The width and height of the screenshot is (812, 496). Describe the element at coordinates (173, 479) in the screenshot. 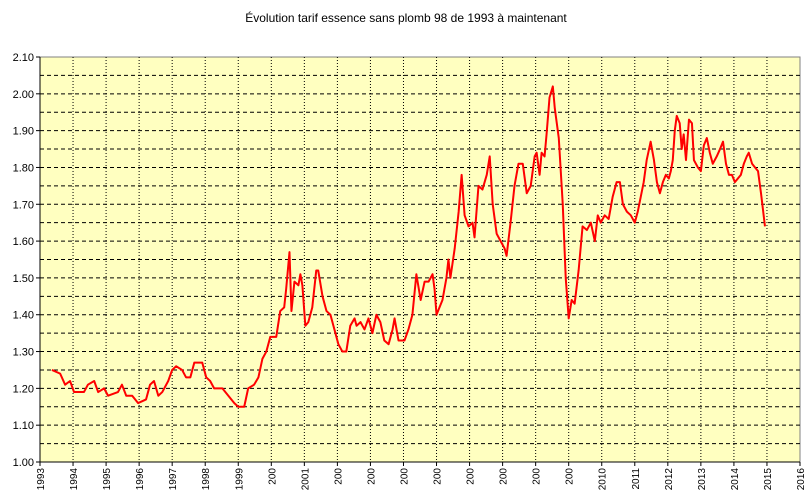

I see `x-tick-label: 1997` at that location.